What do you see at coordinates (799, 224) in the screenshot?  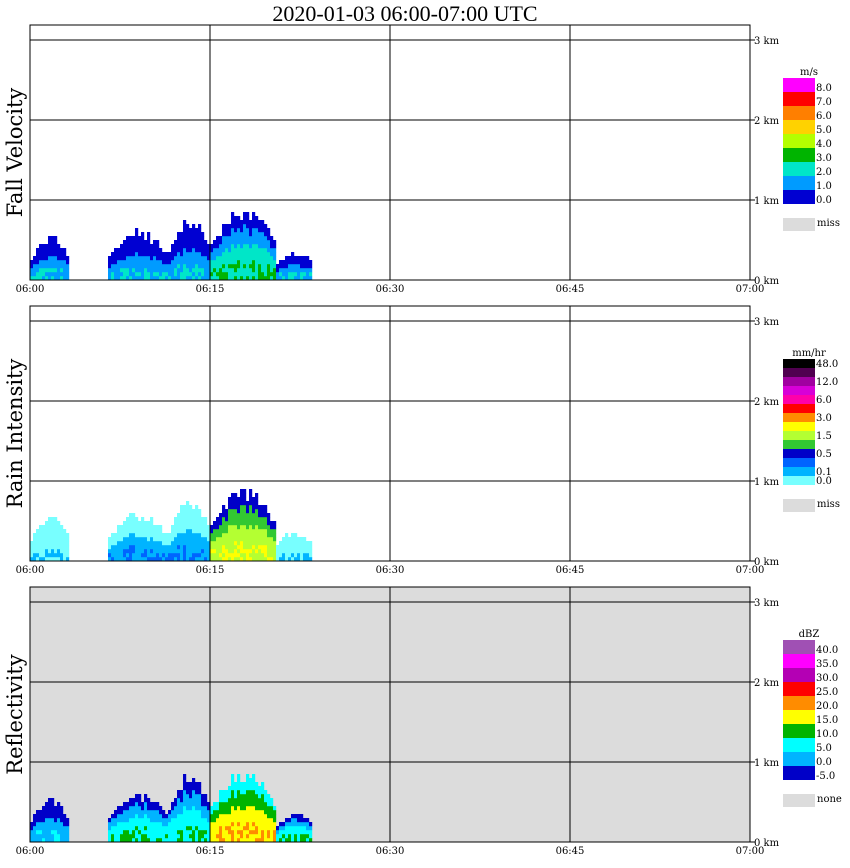 I see `legend-missing-swatch` at bounding box center [799, 224].